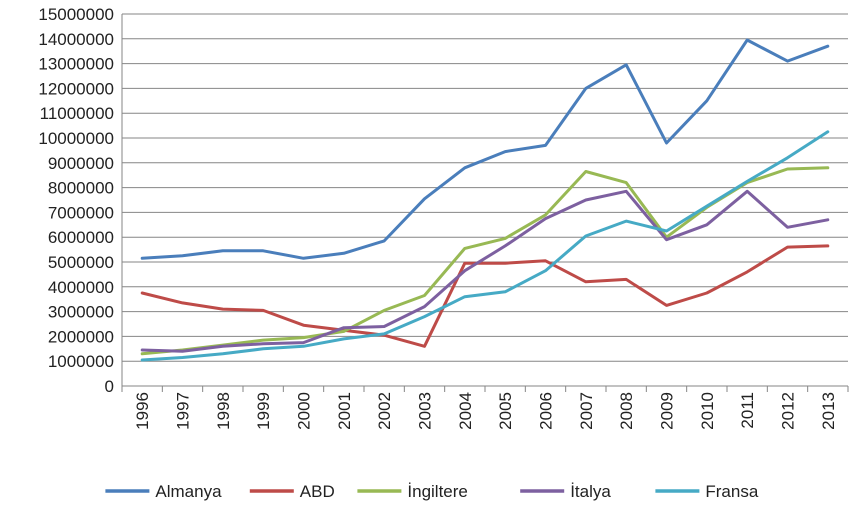 The image size is (858, 506). I want to click on y-tick-label: 4000000, so click(81, 287).